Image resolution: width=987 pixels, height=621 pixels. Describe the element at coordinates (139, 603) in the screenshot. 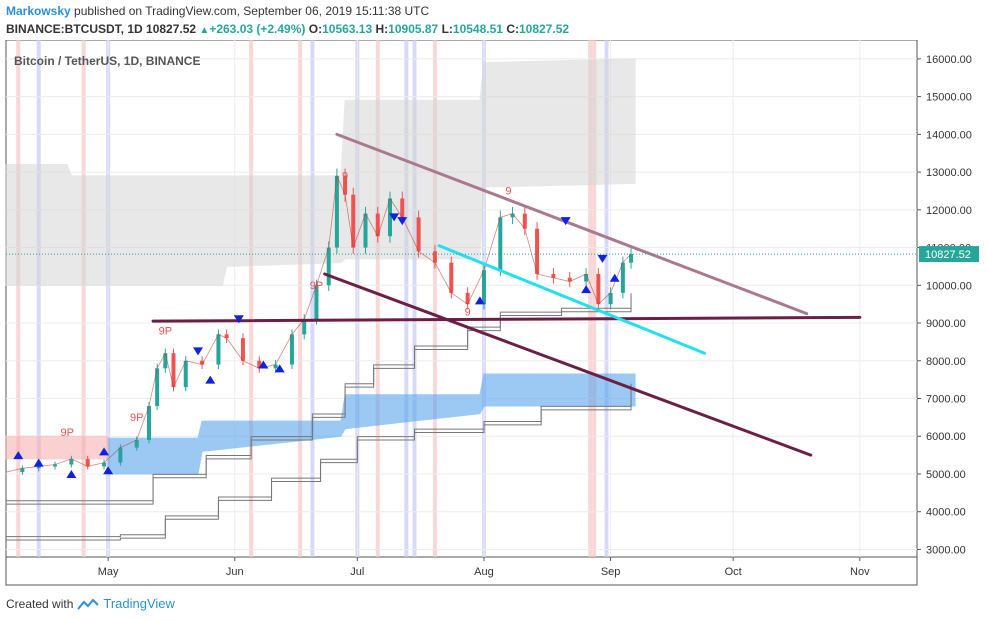

I see `tradingview-brand: TradingView` at that location.